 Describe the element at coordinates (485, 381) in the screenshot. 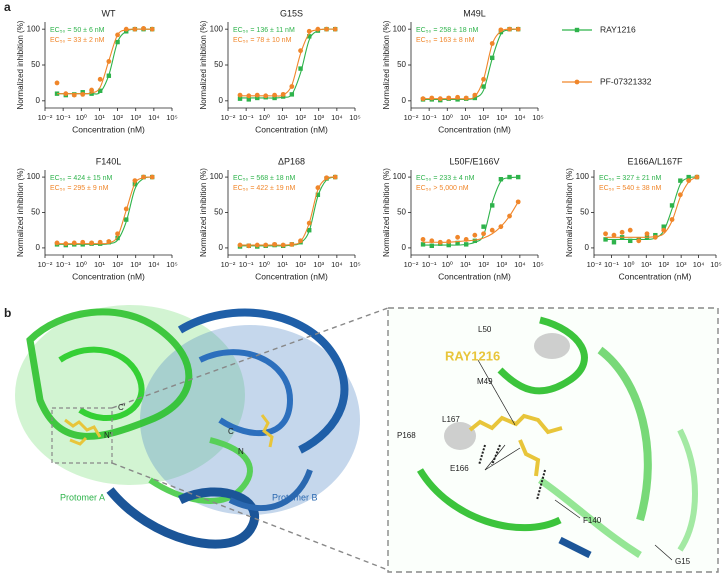

I see `residue-label: M49` at that location.